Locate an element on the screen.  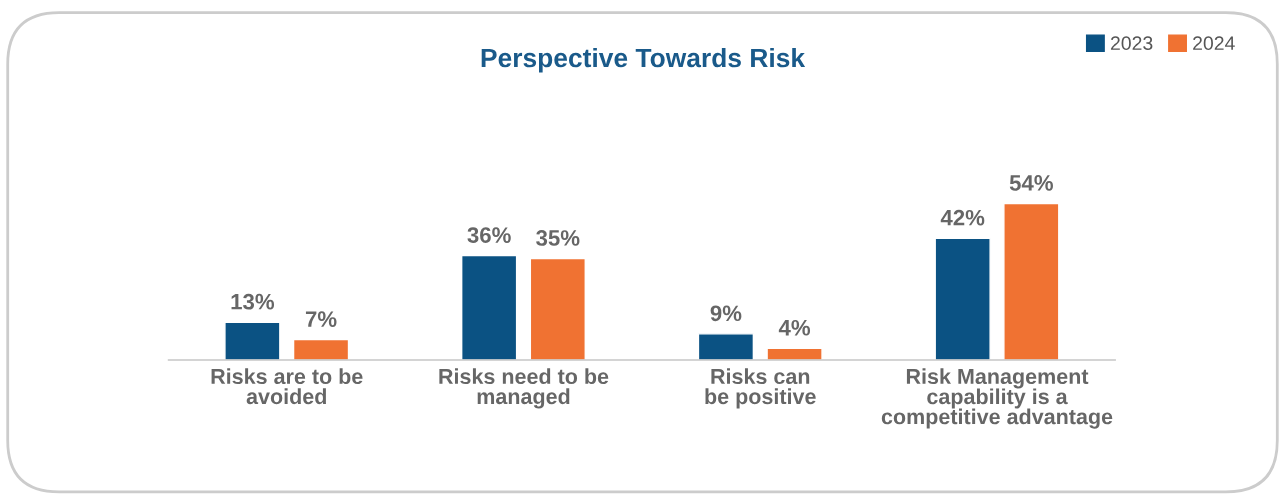
data-label: 42% is located at coordinates (962, 217).